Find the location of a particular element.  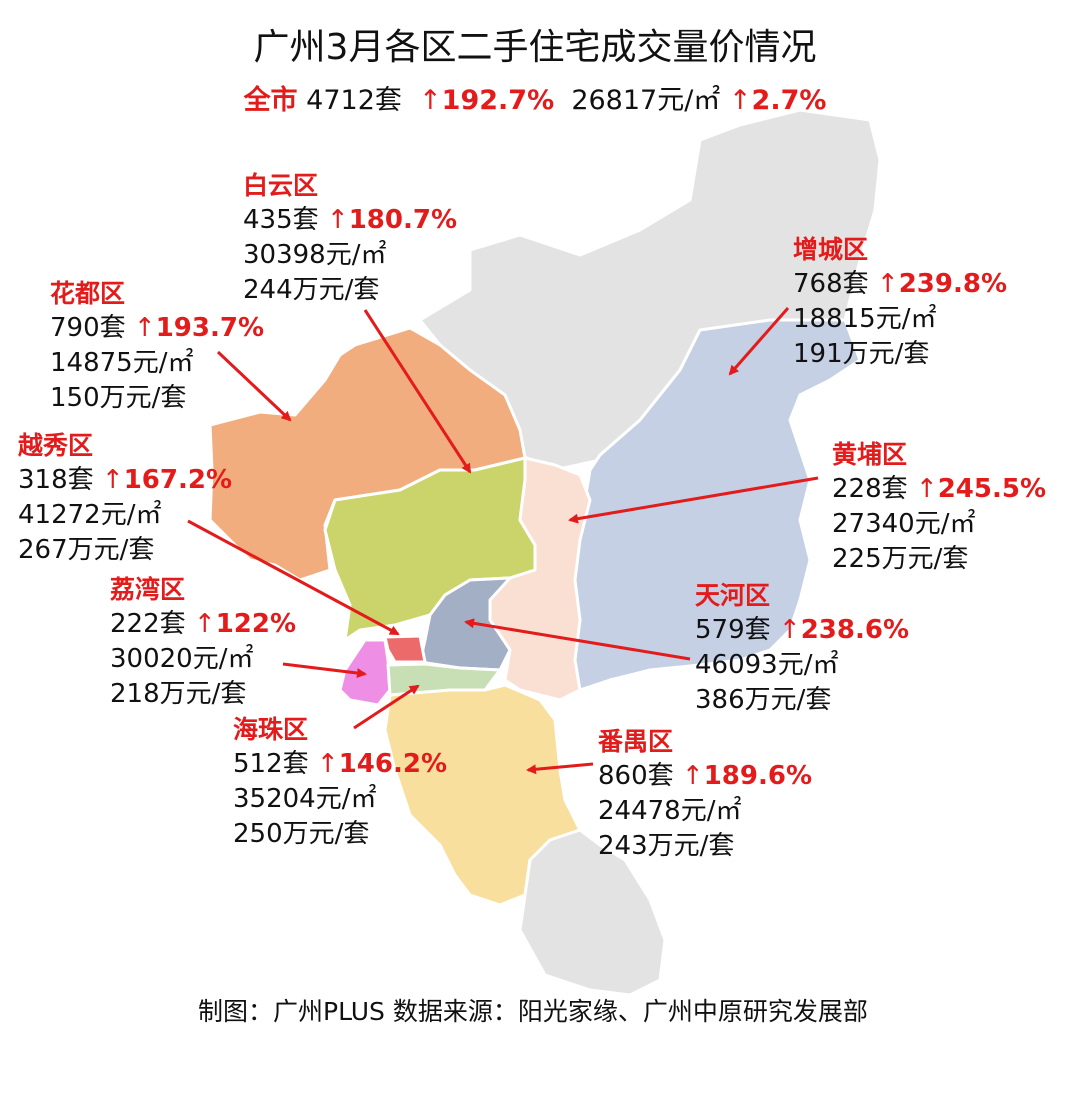

zengcheng-district is located at coordinates (715, 505).